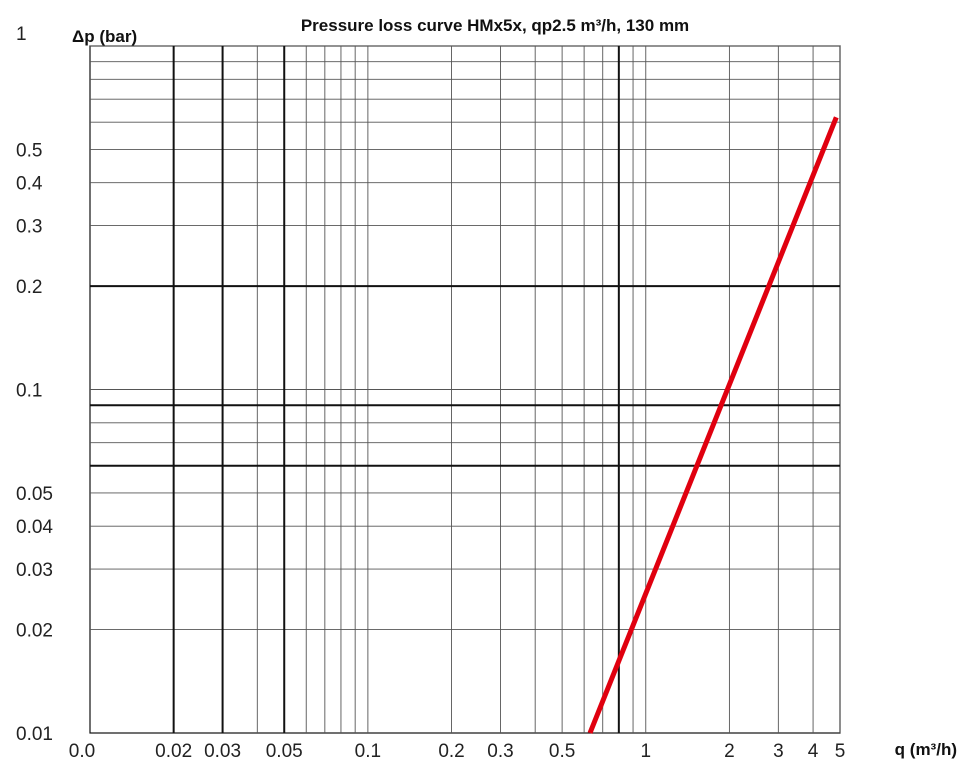  I want to click on x-tick-label: 0.0, so click(82, 751).